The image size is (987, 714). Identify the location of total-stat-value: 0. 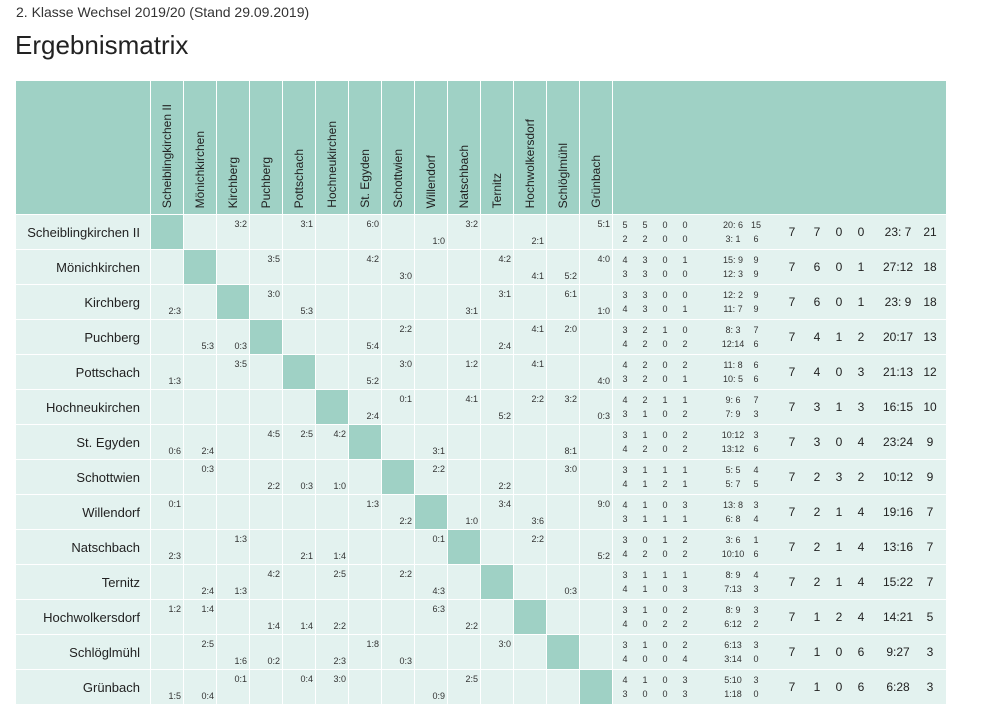
(839, 687).